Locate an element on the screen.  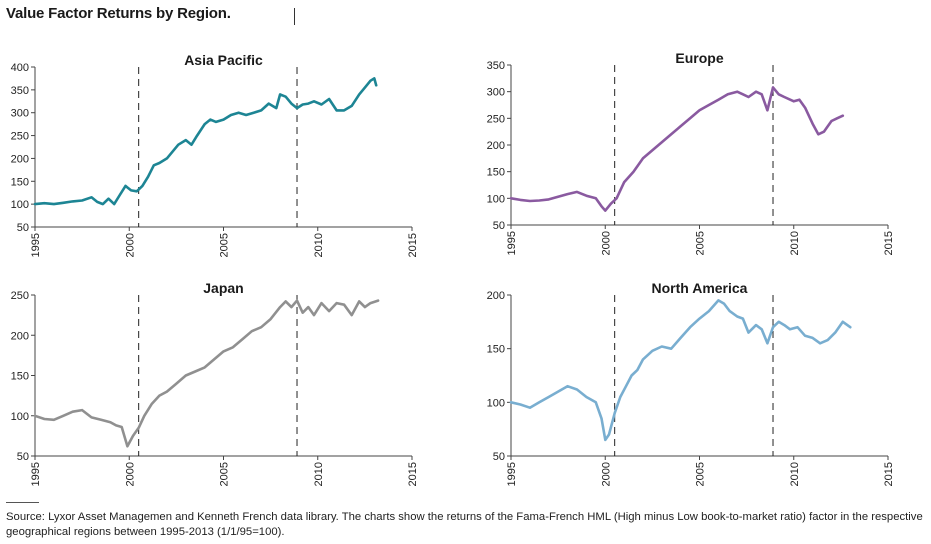
japan-y-tick-label: 100 is located at coordinates (20, 417).